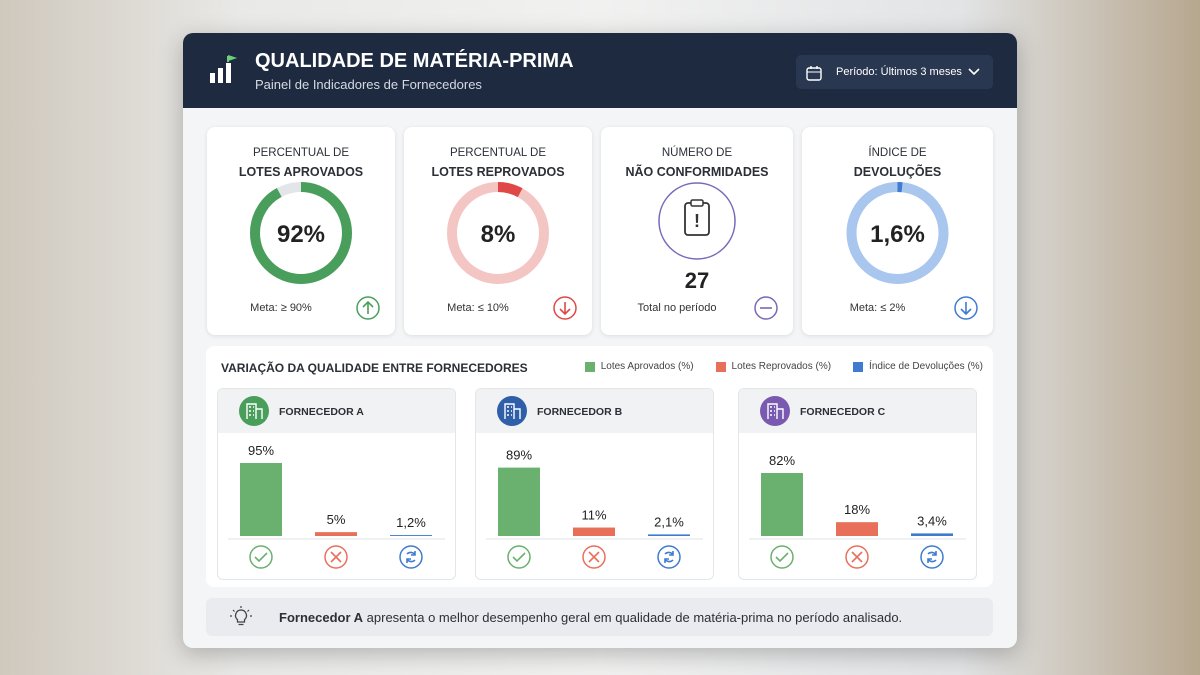 The image size is (1200, 675). Describe the element at coordinates (897, 172) in the screenshot. I see `kpi-title-line: DEVOLUÇÕES` at that location.